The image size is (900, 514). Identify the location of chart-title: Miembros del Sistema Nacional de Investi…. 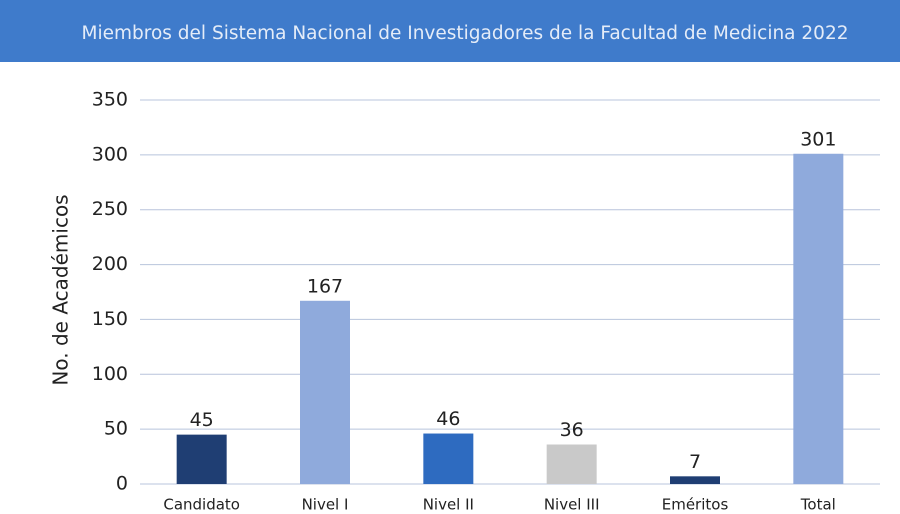
(465, 33).